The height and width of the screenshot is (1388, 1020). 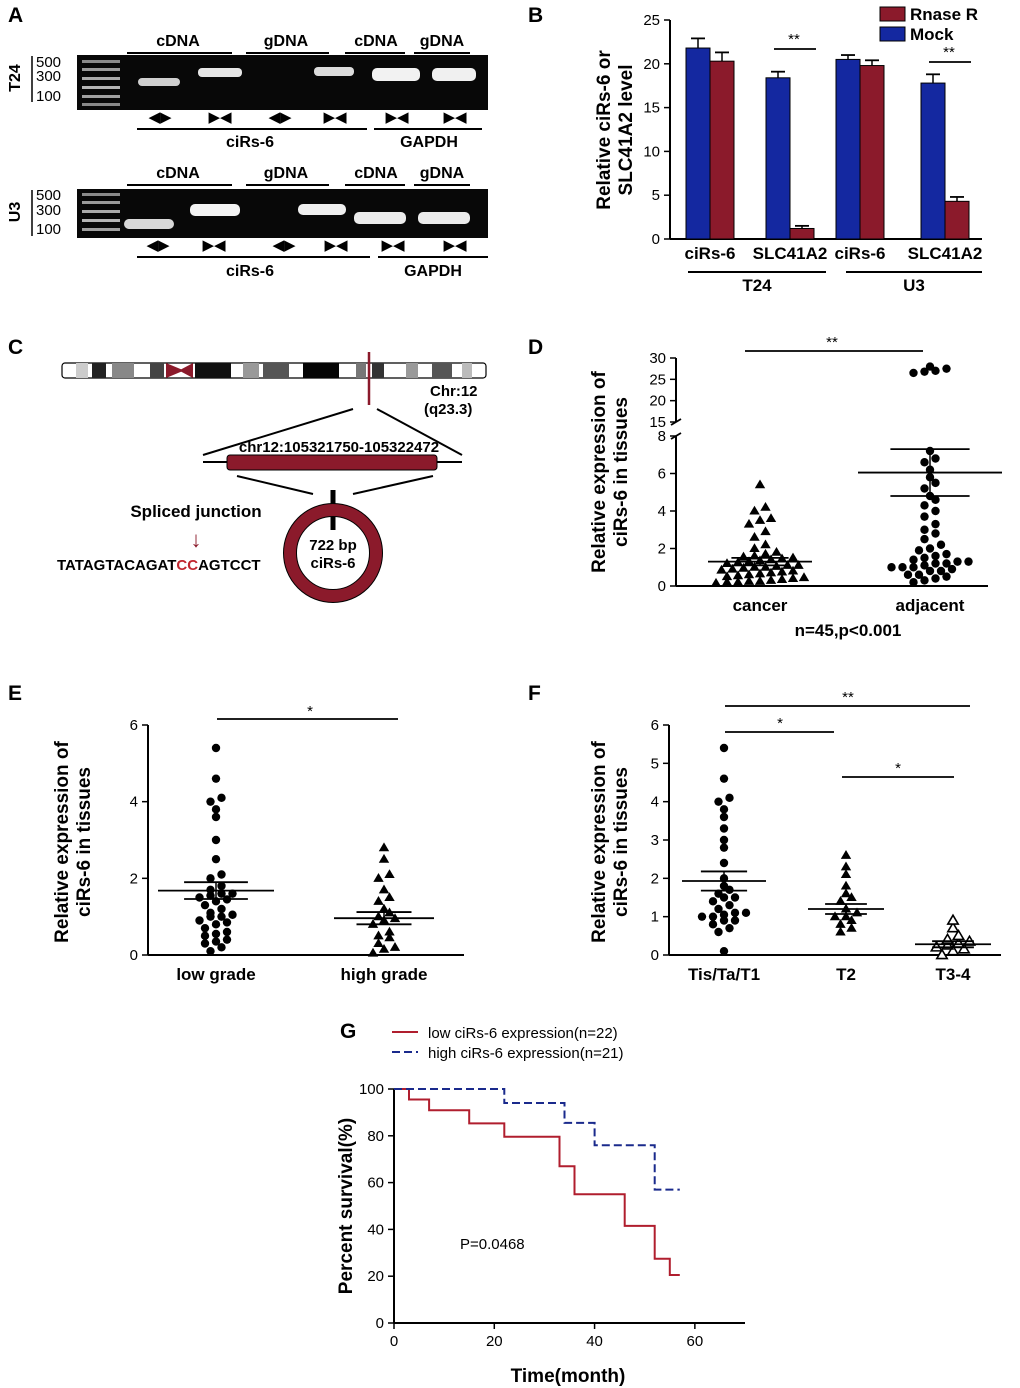 I want to click on chr-label: Chr:12, so click(x=454, y=391).